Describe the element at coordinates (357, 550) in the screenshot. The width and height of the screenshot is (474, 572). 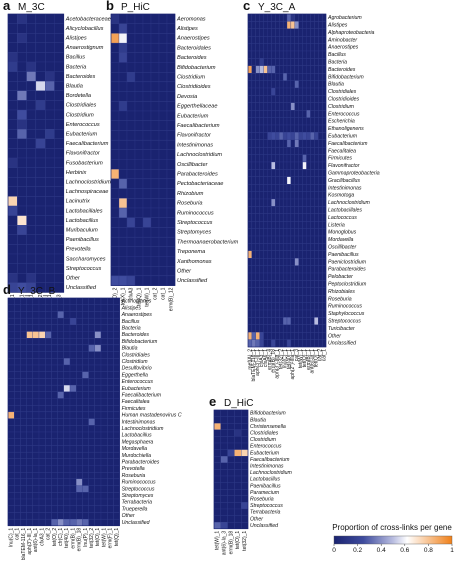
I see `colorbar-tick-label: 0.2` at that location.